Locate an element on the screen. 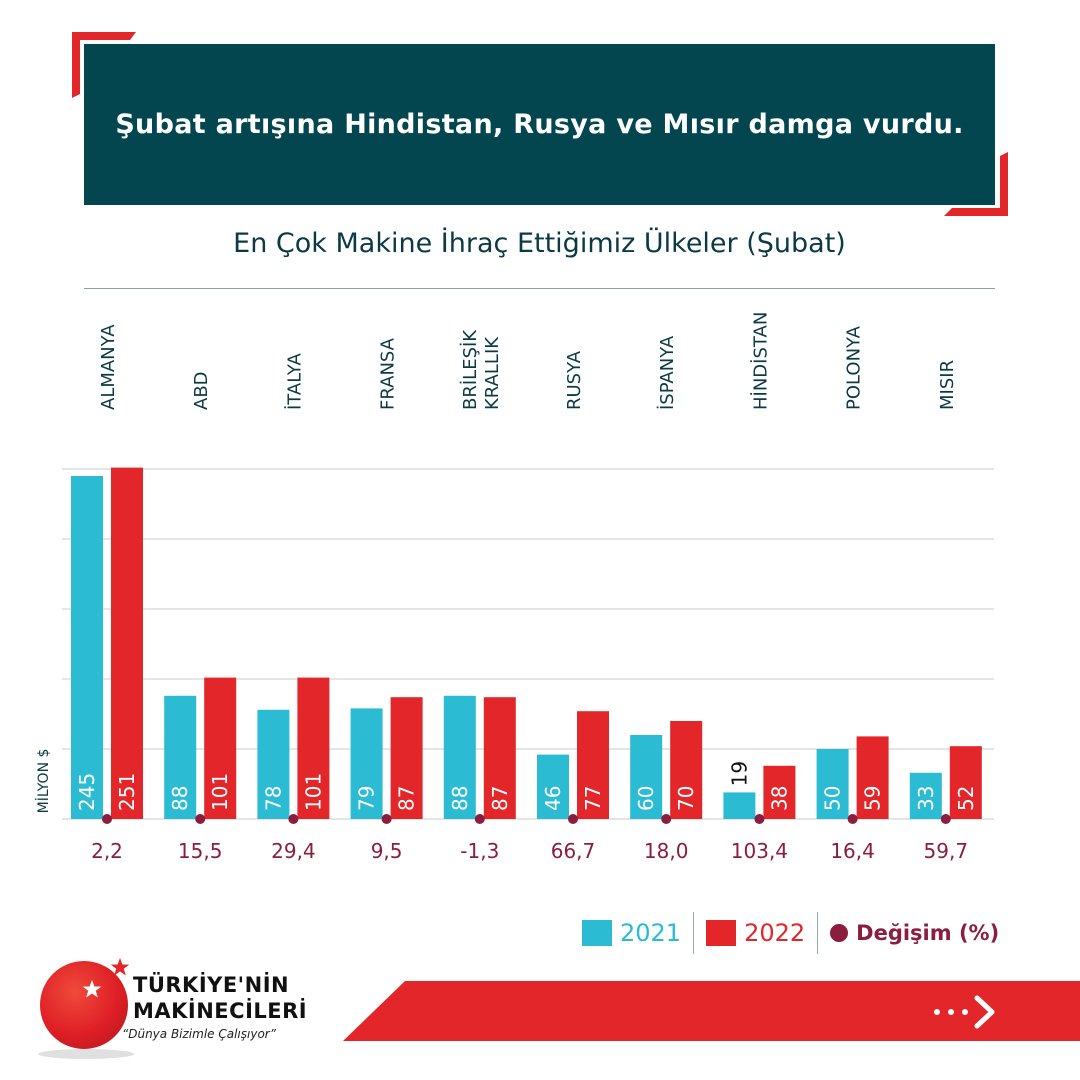 The width and height of the screenshot is (1080, 1080). value-label-2021: 78 is located at coordinates (273, 798).